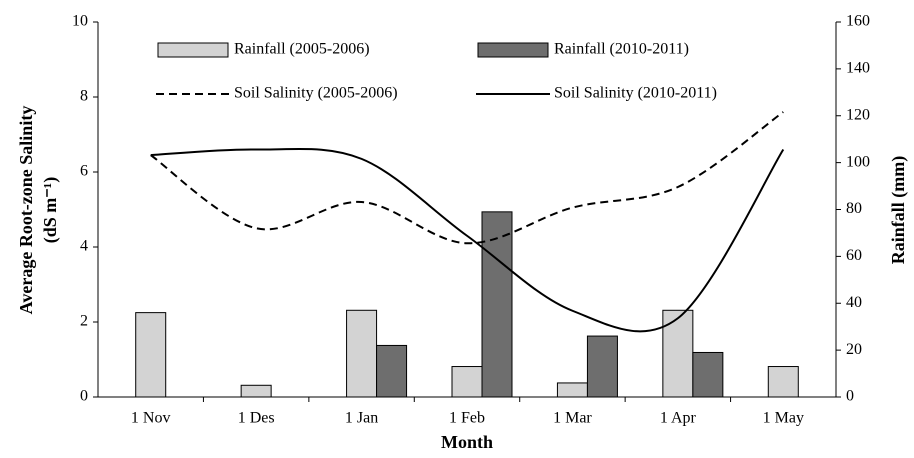 Image resolution: width=914 pixels, height=458 pixels. I want to click on legend-label: Soil Salinity (2005-2006), so click(316, 93).